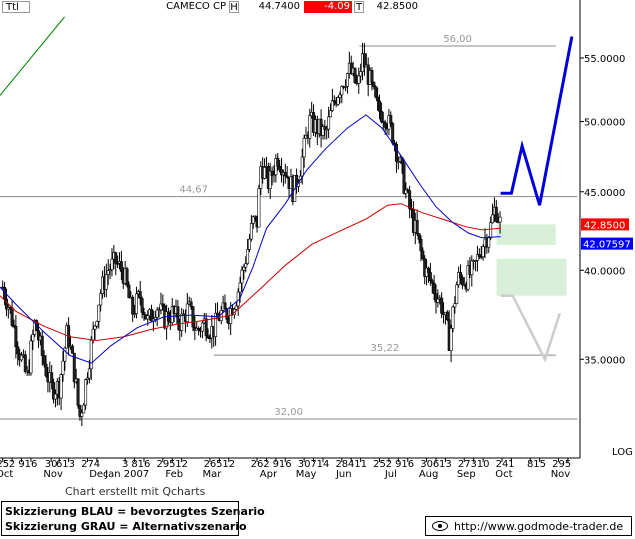  What do you see at coordinates (12, 464) in the screenshot?
I see `x-tick-day-2: 2` at bounding box center [12, 464].